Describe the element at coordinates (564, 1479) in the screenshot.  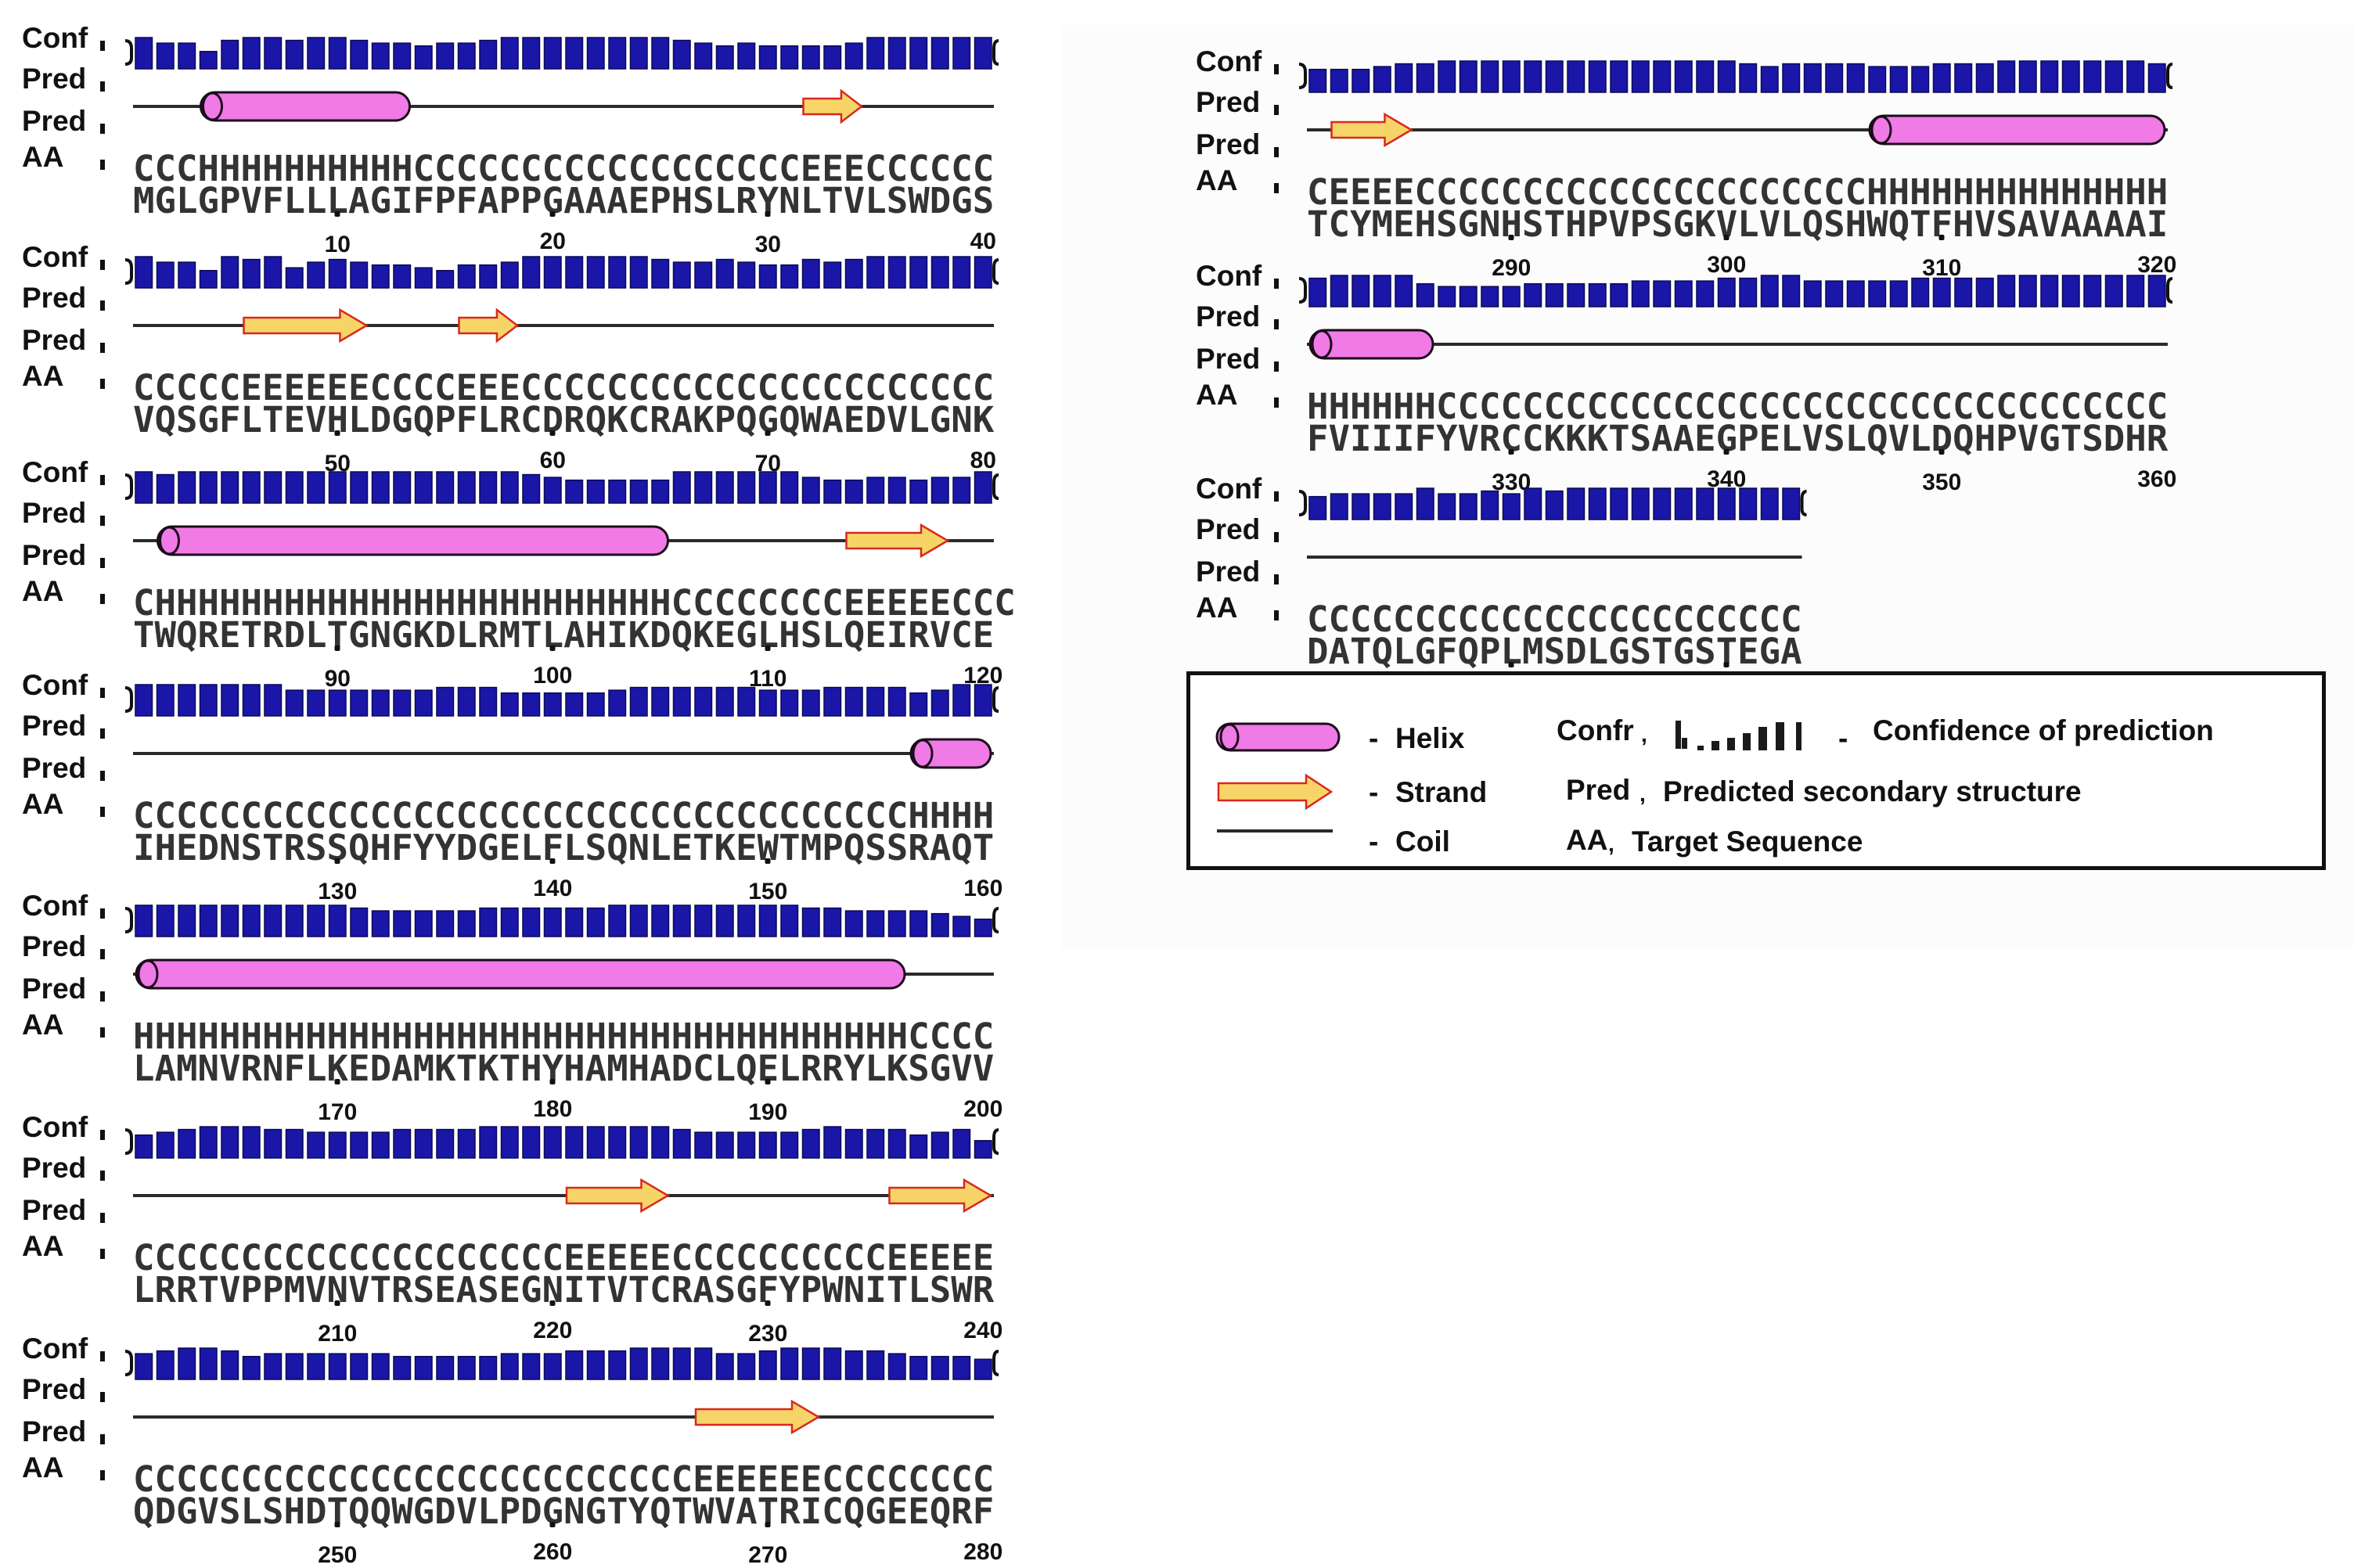
I see `predicted-structure-string: CCCCCCCCCCCCCCCCCCCCCCCCCCEEEEEECCCCCCCC` at that location.